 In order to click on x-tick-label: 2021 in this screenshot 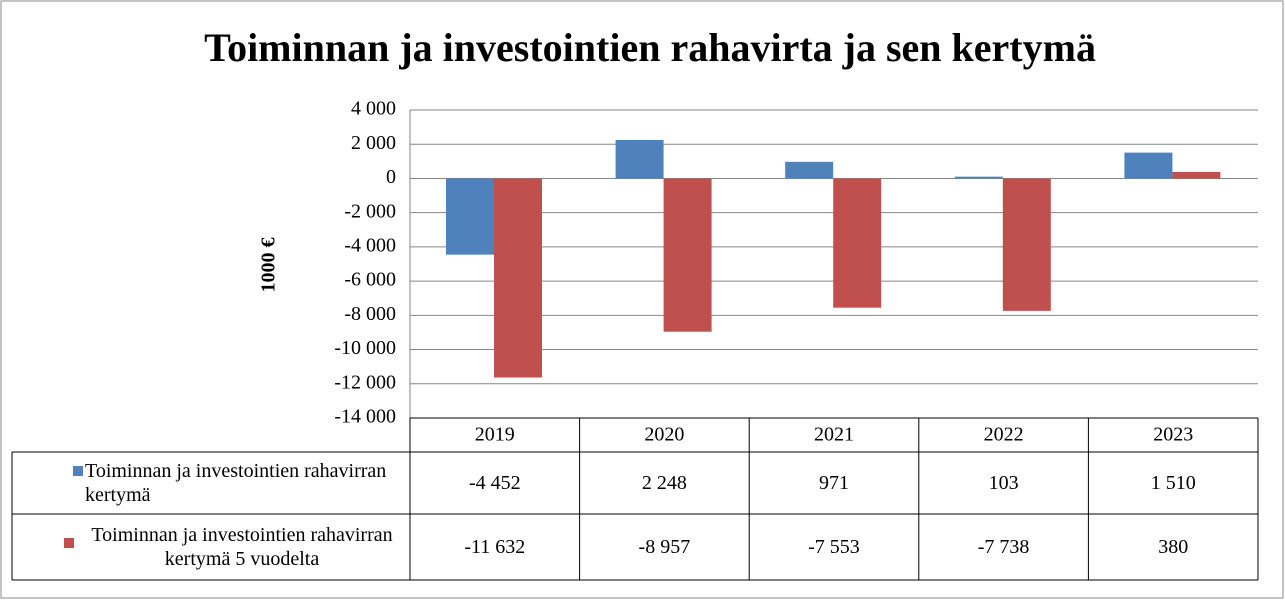, I will do `click(834, 435)`.